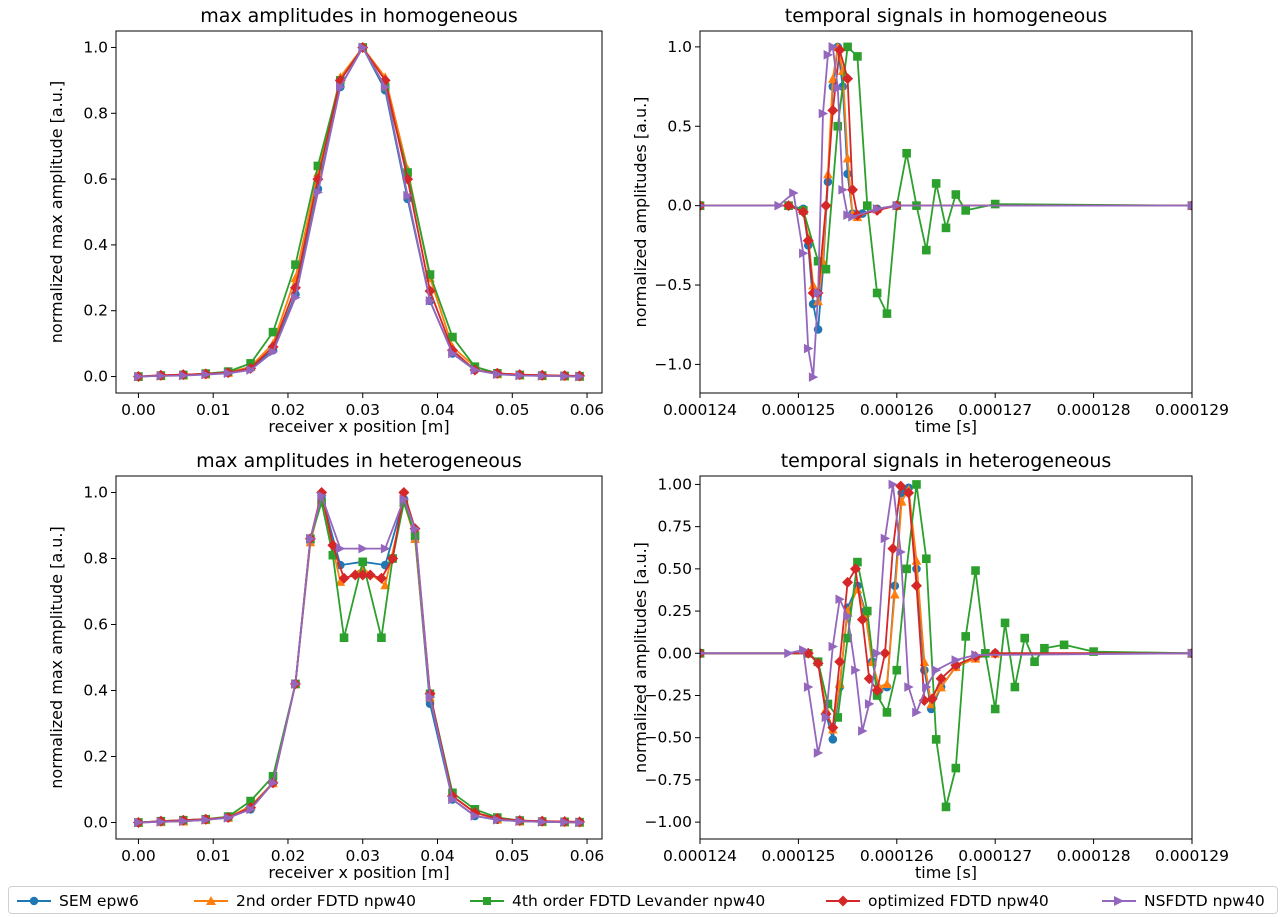 The width and height of the screenshot is (1284, 917). What do you see at coordinates (1094, 410) in the screenshot?
I see `x-tick-label: 0.000128` at bounding box center [1094, 410].